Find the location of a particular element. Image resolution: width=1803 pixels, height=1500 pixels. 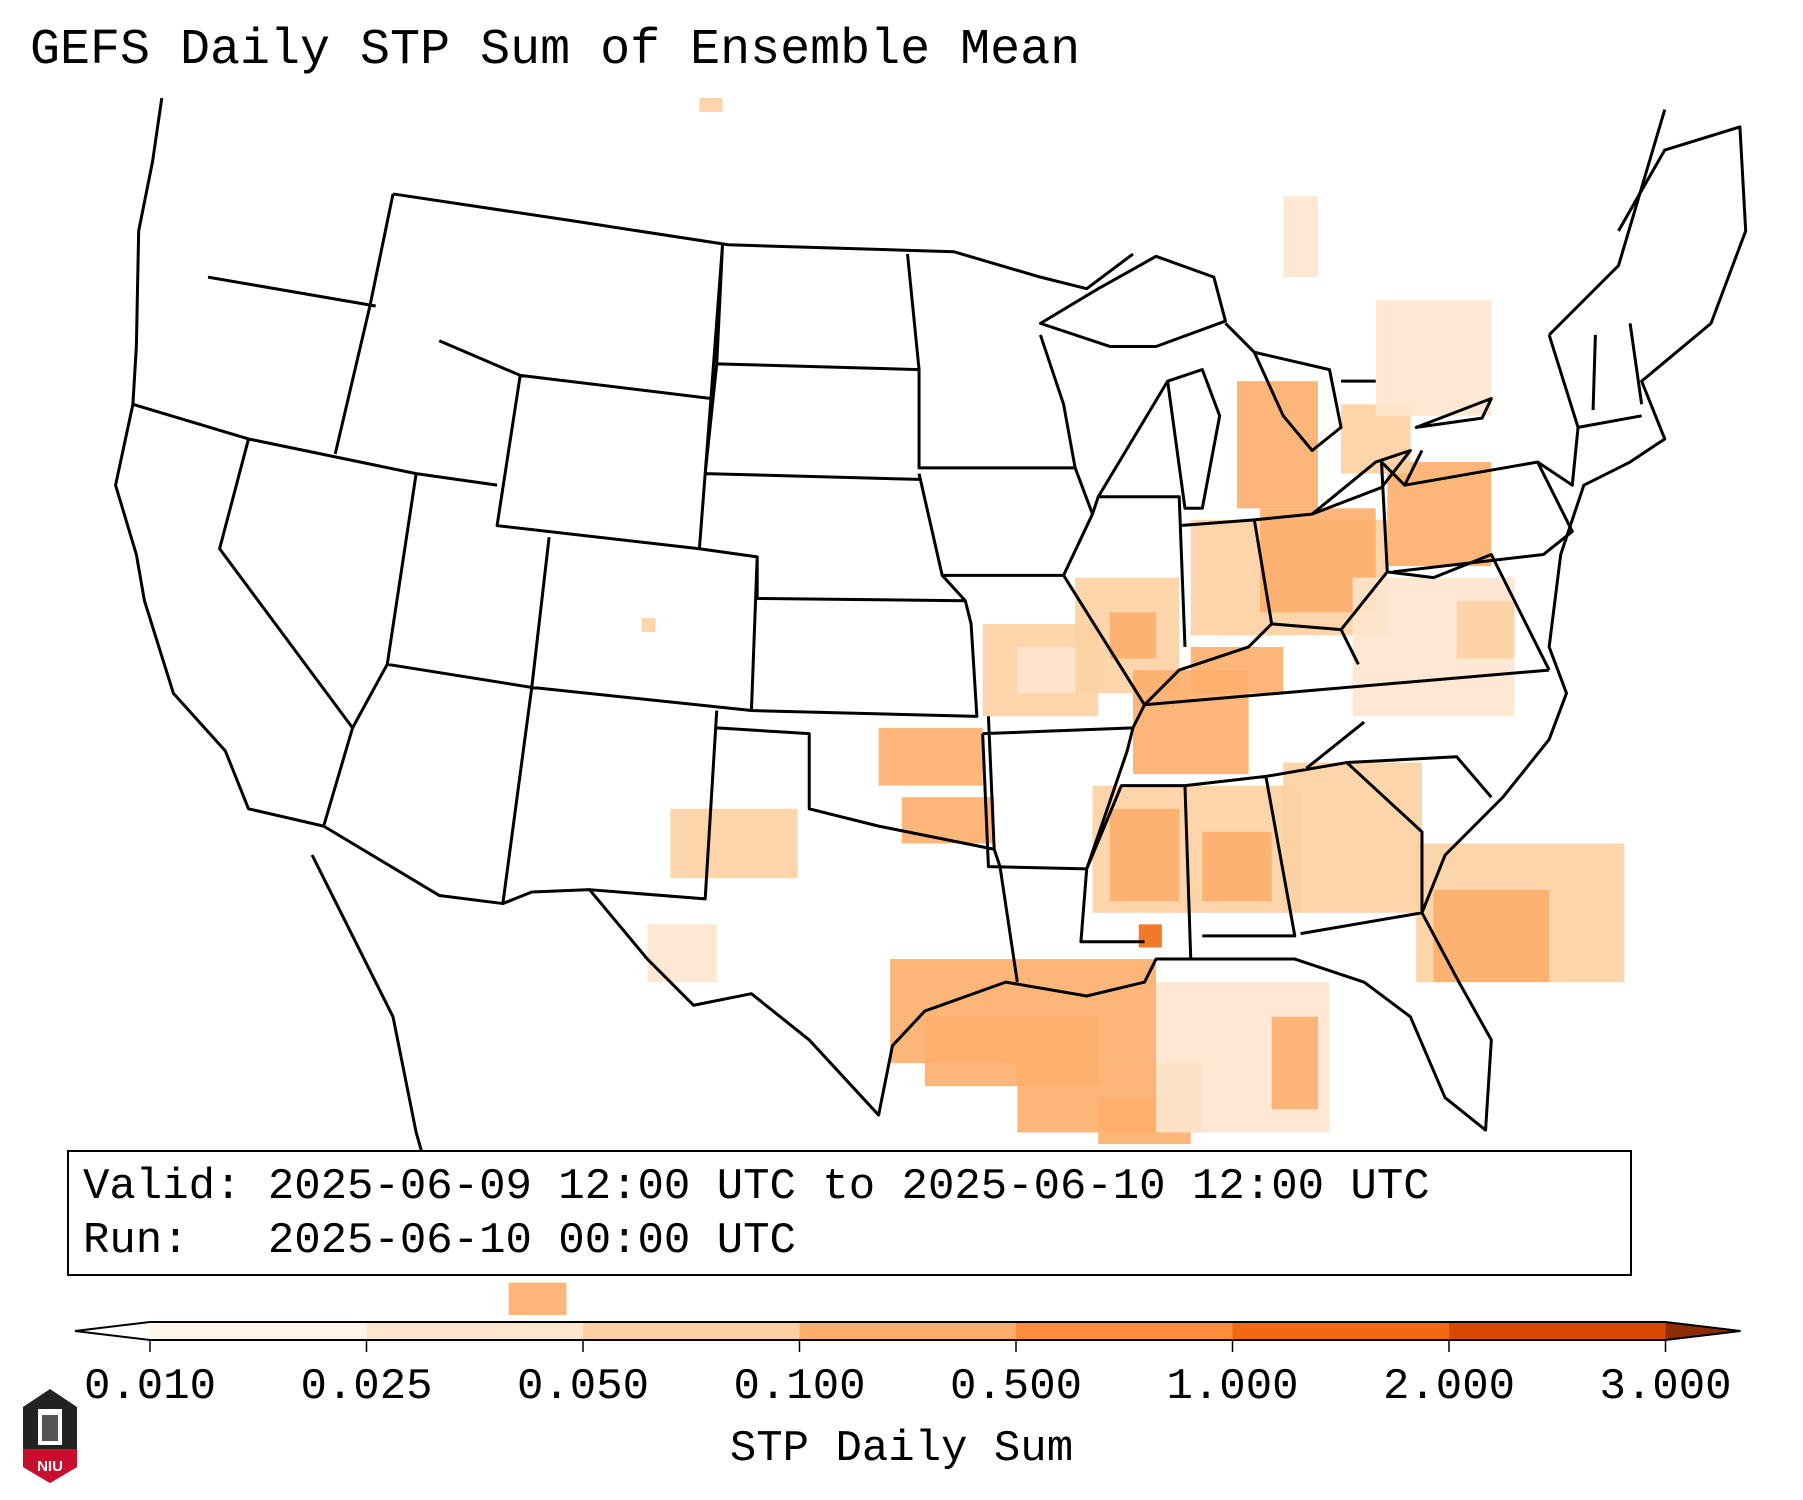

colorbar-label: STP Daily Sum is located at coordinates (901, 1449).